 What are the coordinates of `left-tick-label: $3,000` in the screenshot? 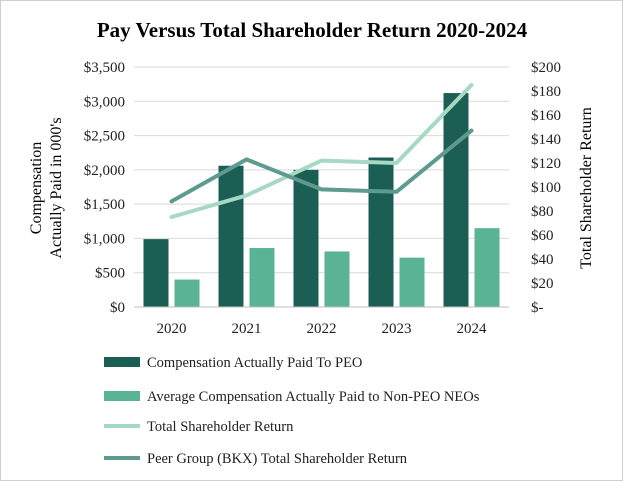 It's located at (104, 102).